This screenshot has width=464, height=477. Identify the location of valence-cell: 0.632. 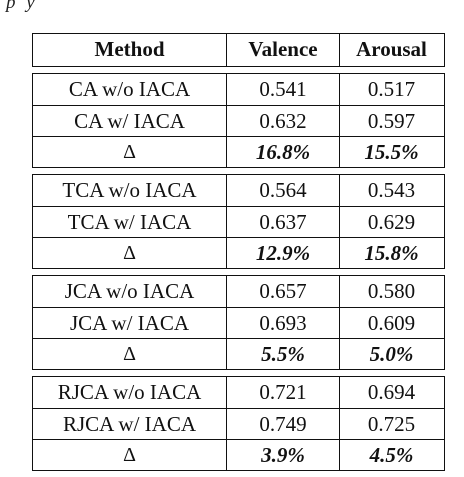
(282, 121).